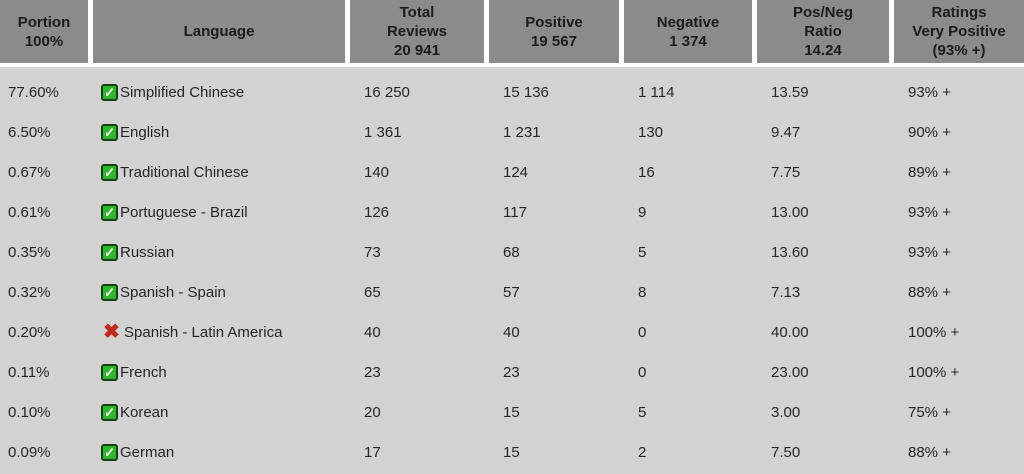 The height and width of the screenshot is (474, 1024). What do you see at coordinates (173, 292) in the screenshot?
I see `language-label: Spanish - Spain` at bounding box center [173, 292].